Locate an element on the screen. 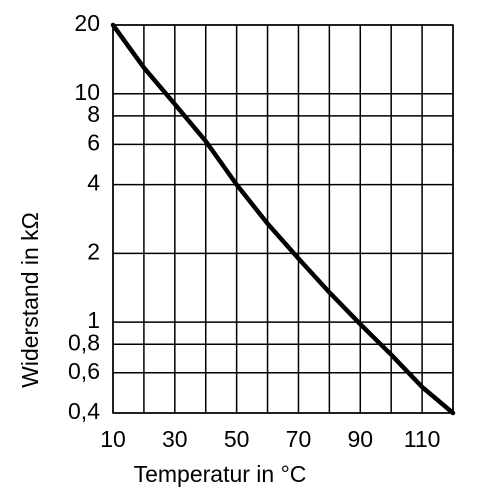 The height and width of the screenshot is (500, 477). y-tick-label: 10 is located at coordinates (87, 92).